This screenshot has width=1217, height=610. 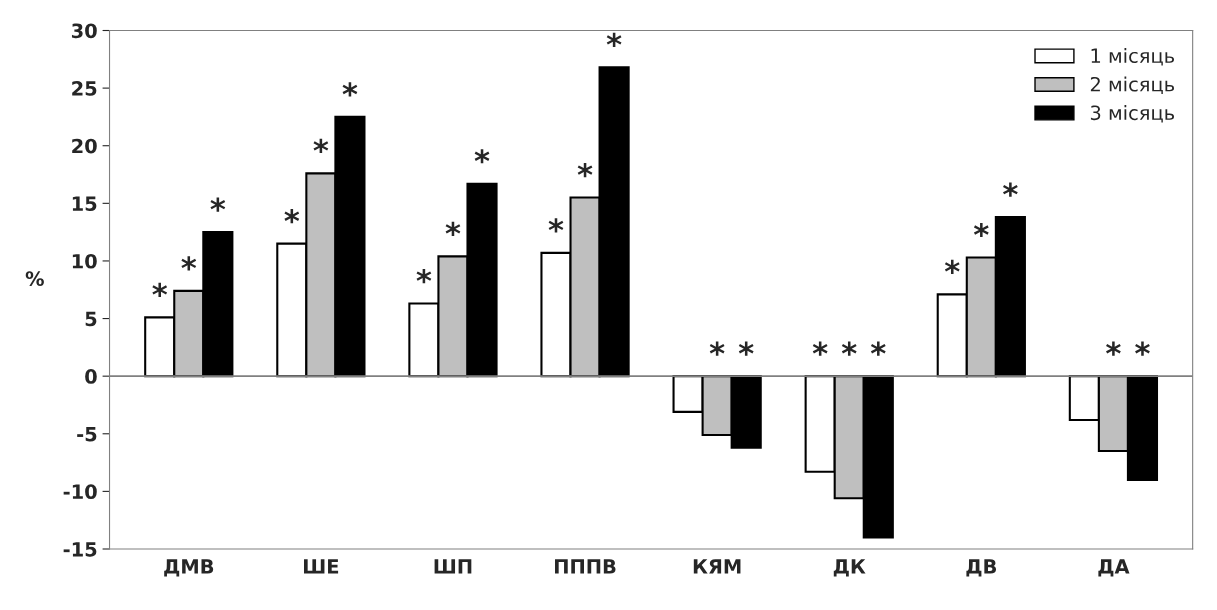 I want to click on x-tick-label: ДВ, so click(x=981, y=568).